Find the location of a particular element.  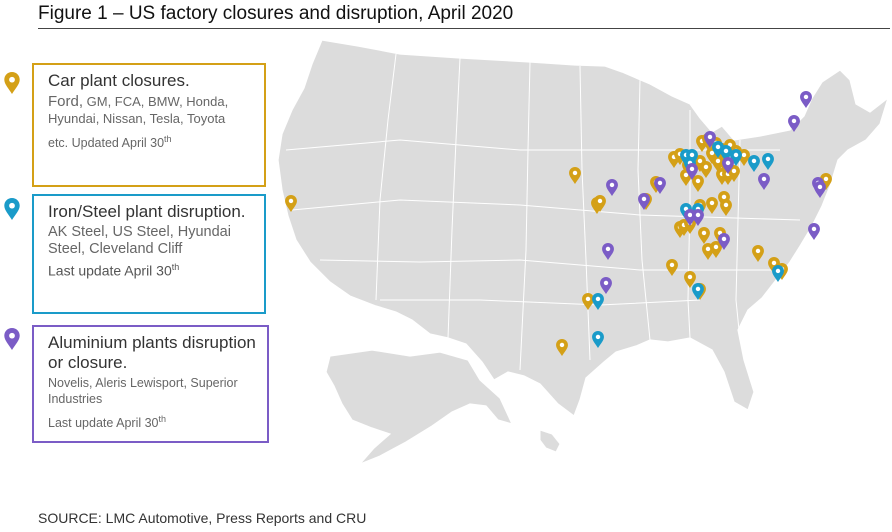

hawaii-shape is located at coordinates (550, 441).